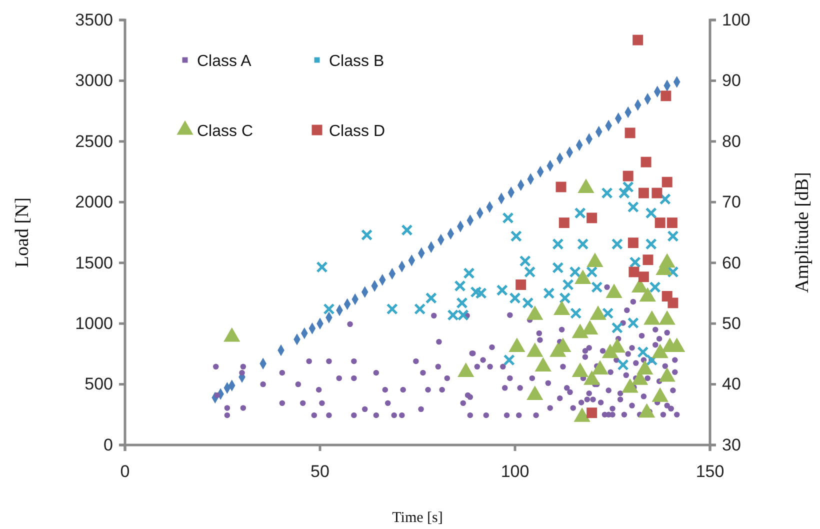 Image resolution: width=820 pixels, height=529 pixels. Describe the element at coordinates (94, 20) in the screenshot. I see `y-tick-label: 3500` at that location.